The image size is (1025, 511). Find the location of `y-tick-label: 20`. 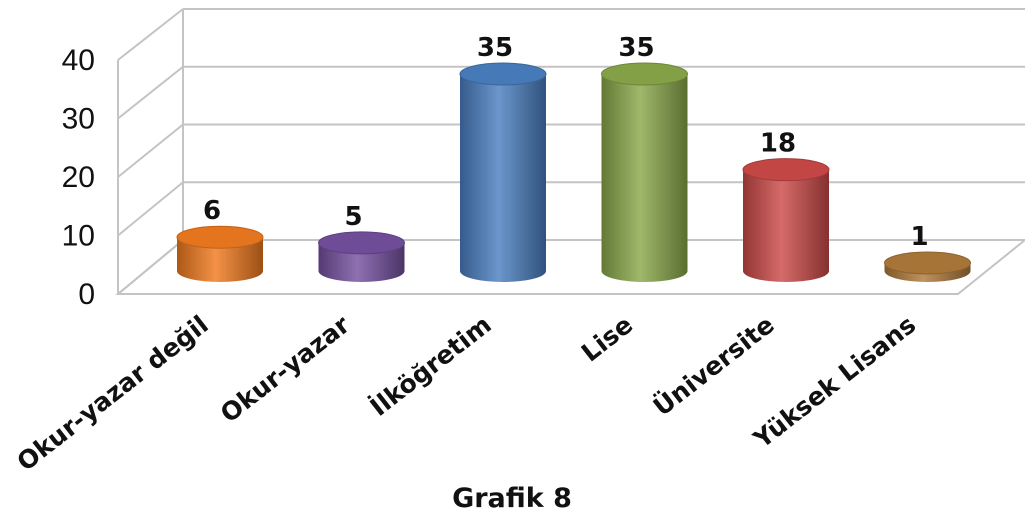

y-tick-label: 20 is located at coordinates (78, 177).